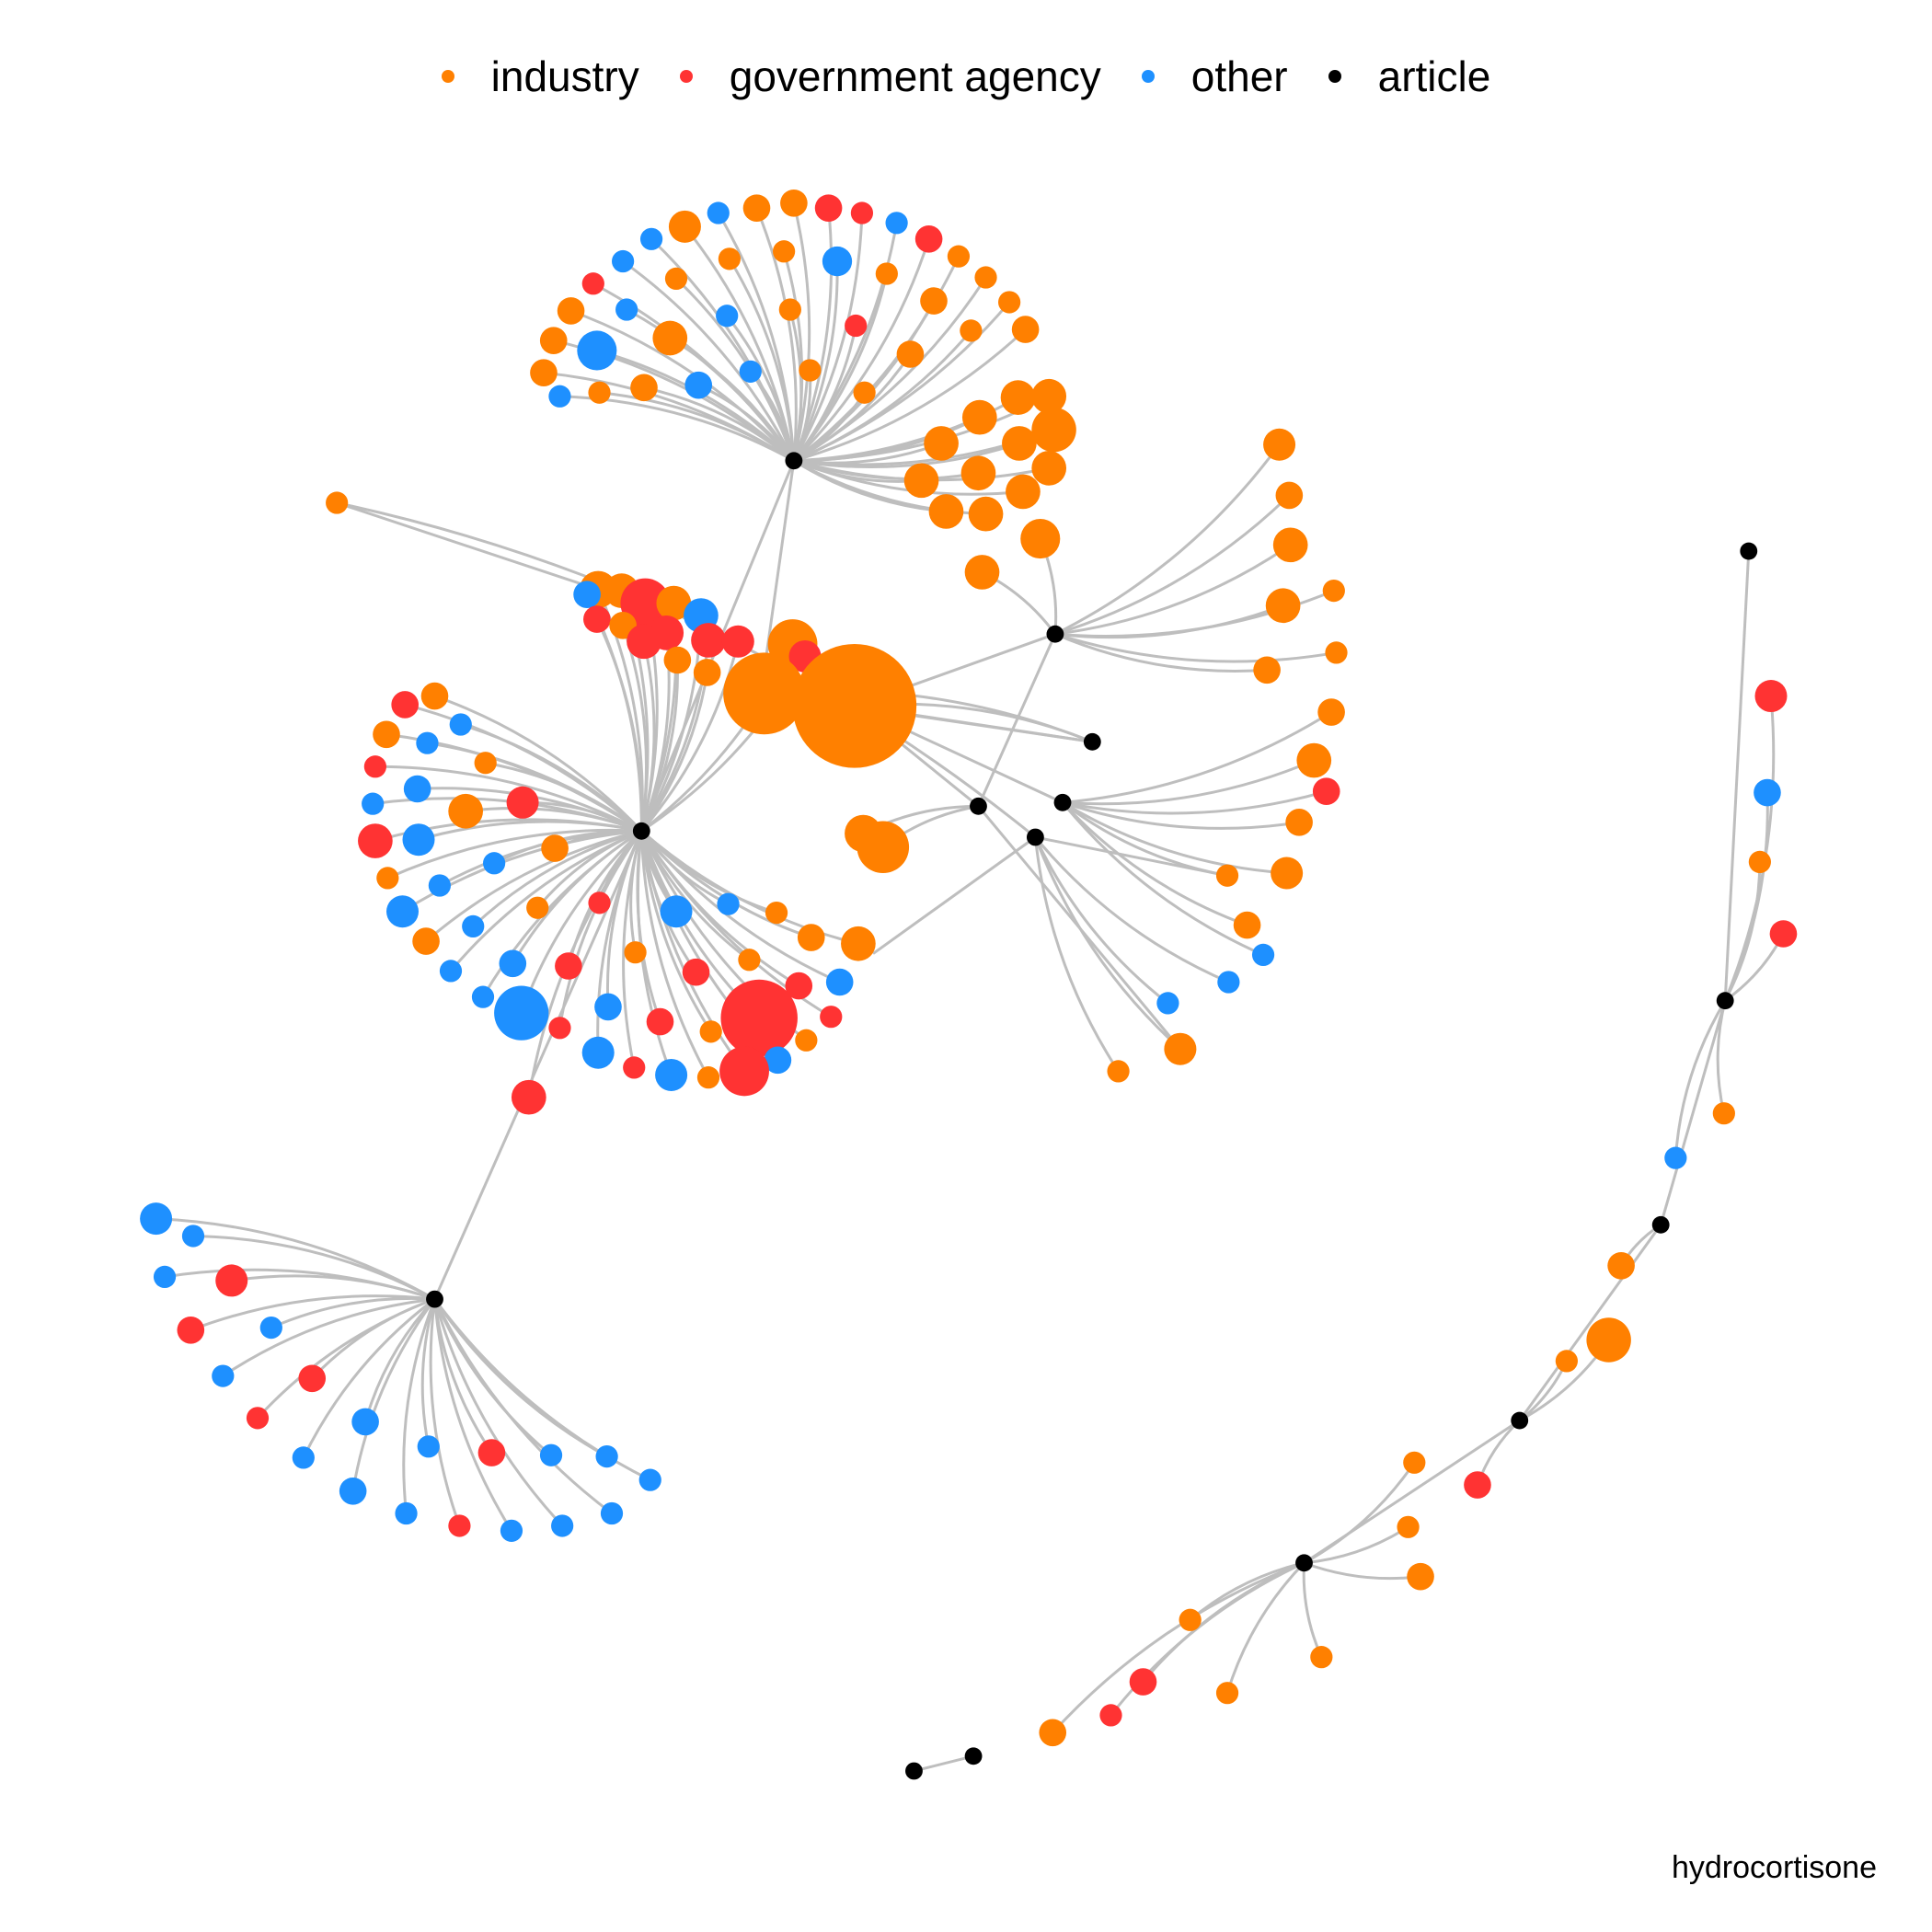  Describe the element at coordinates (434, 1299) in the screenshot. I see `node-article-c` at that location.